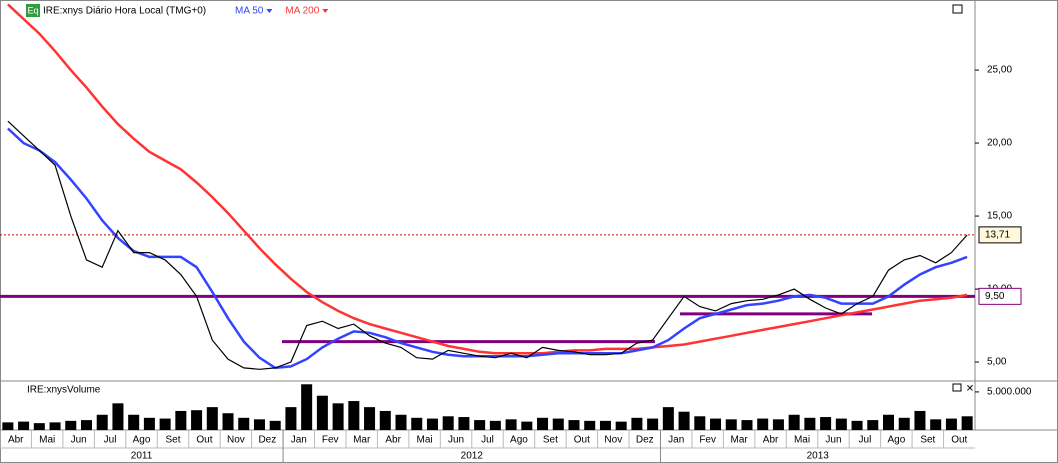 This screenshot has height=463, width=1058. Describe the element at coordinates (818, 456) in the screenshot. I see `year-label: 2013` at that location.